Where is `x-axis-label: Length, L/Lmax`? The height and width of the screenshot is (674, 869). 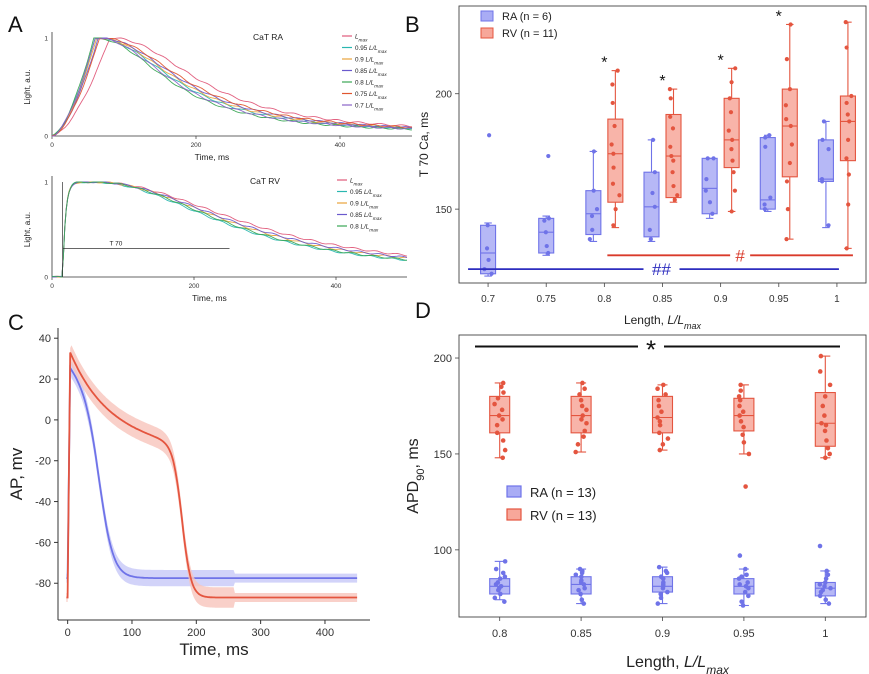 x-axis-label: Length, L/Lmax is located at coordinates (678, 664).